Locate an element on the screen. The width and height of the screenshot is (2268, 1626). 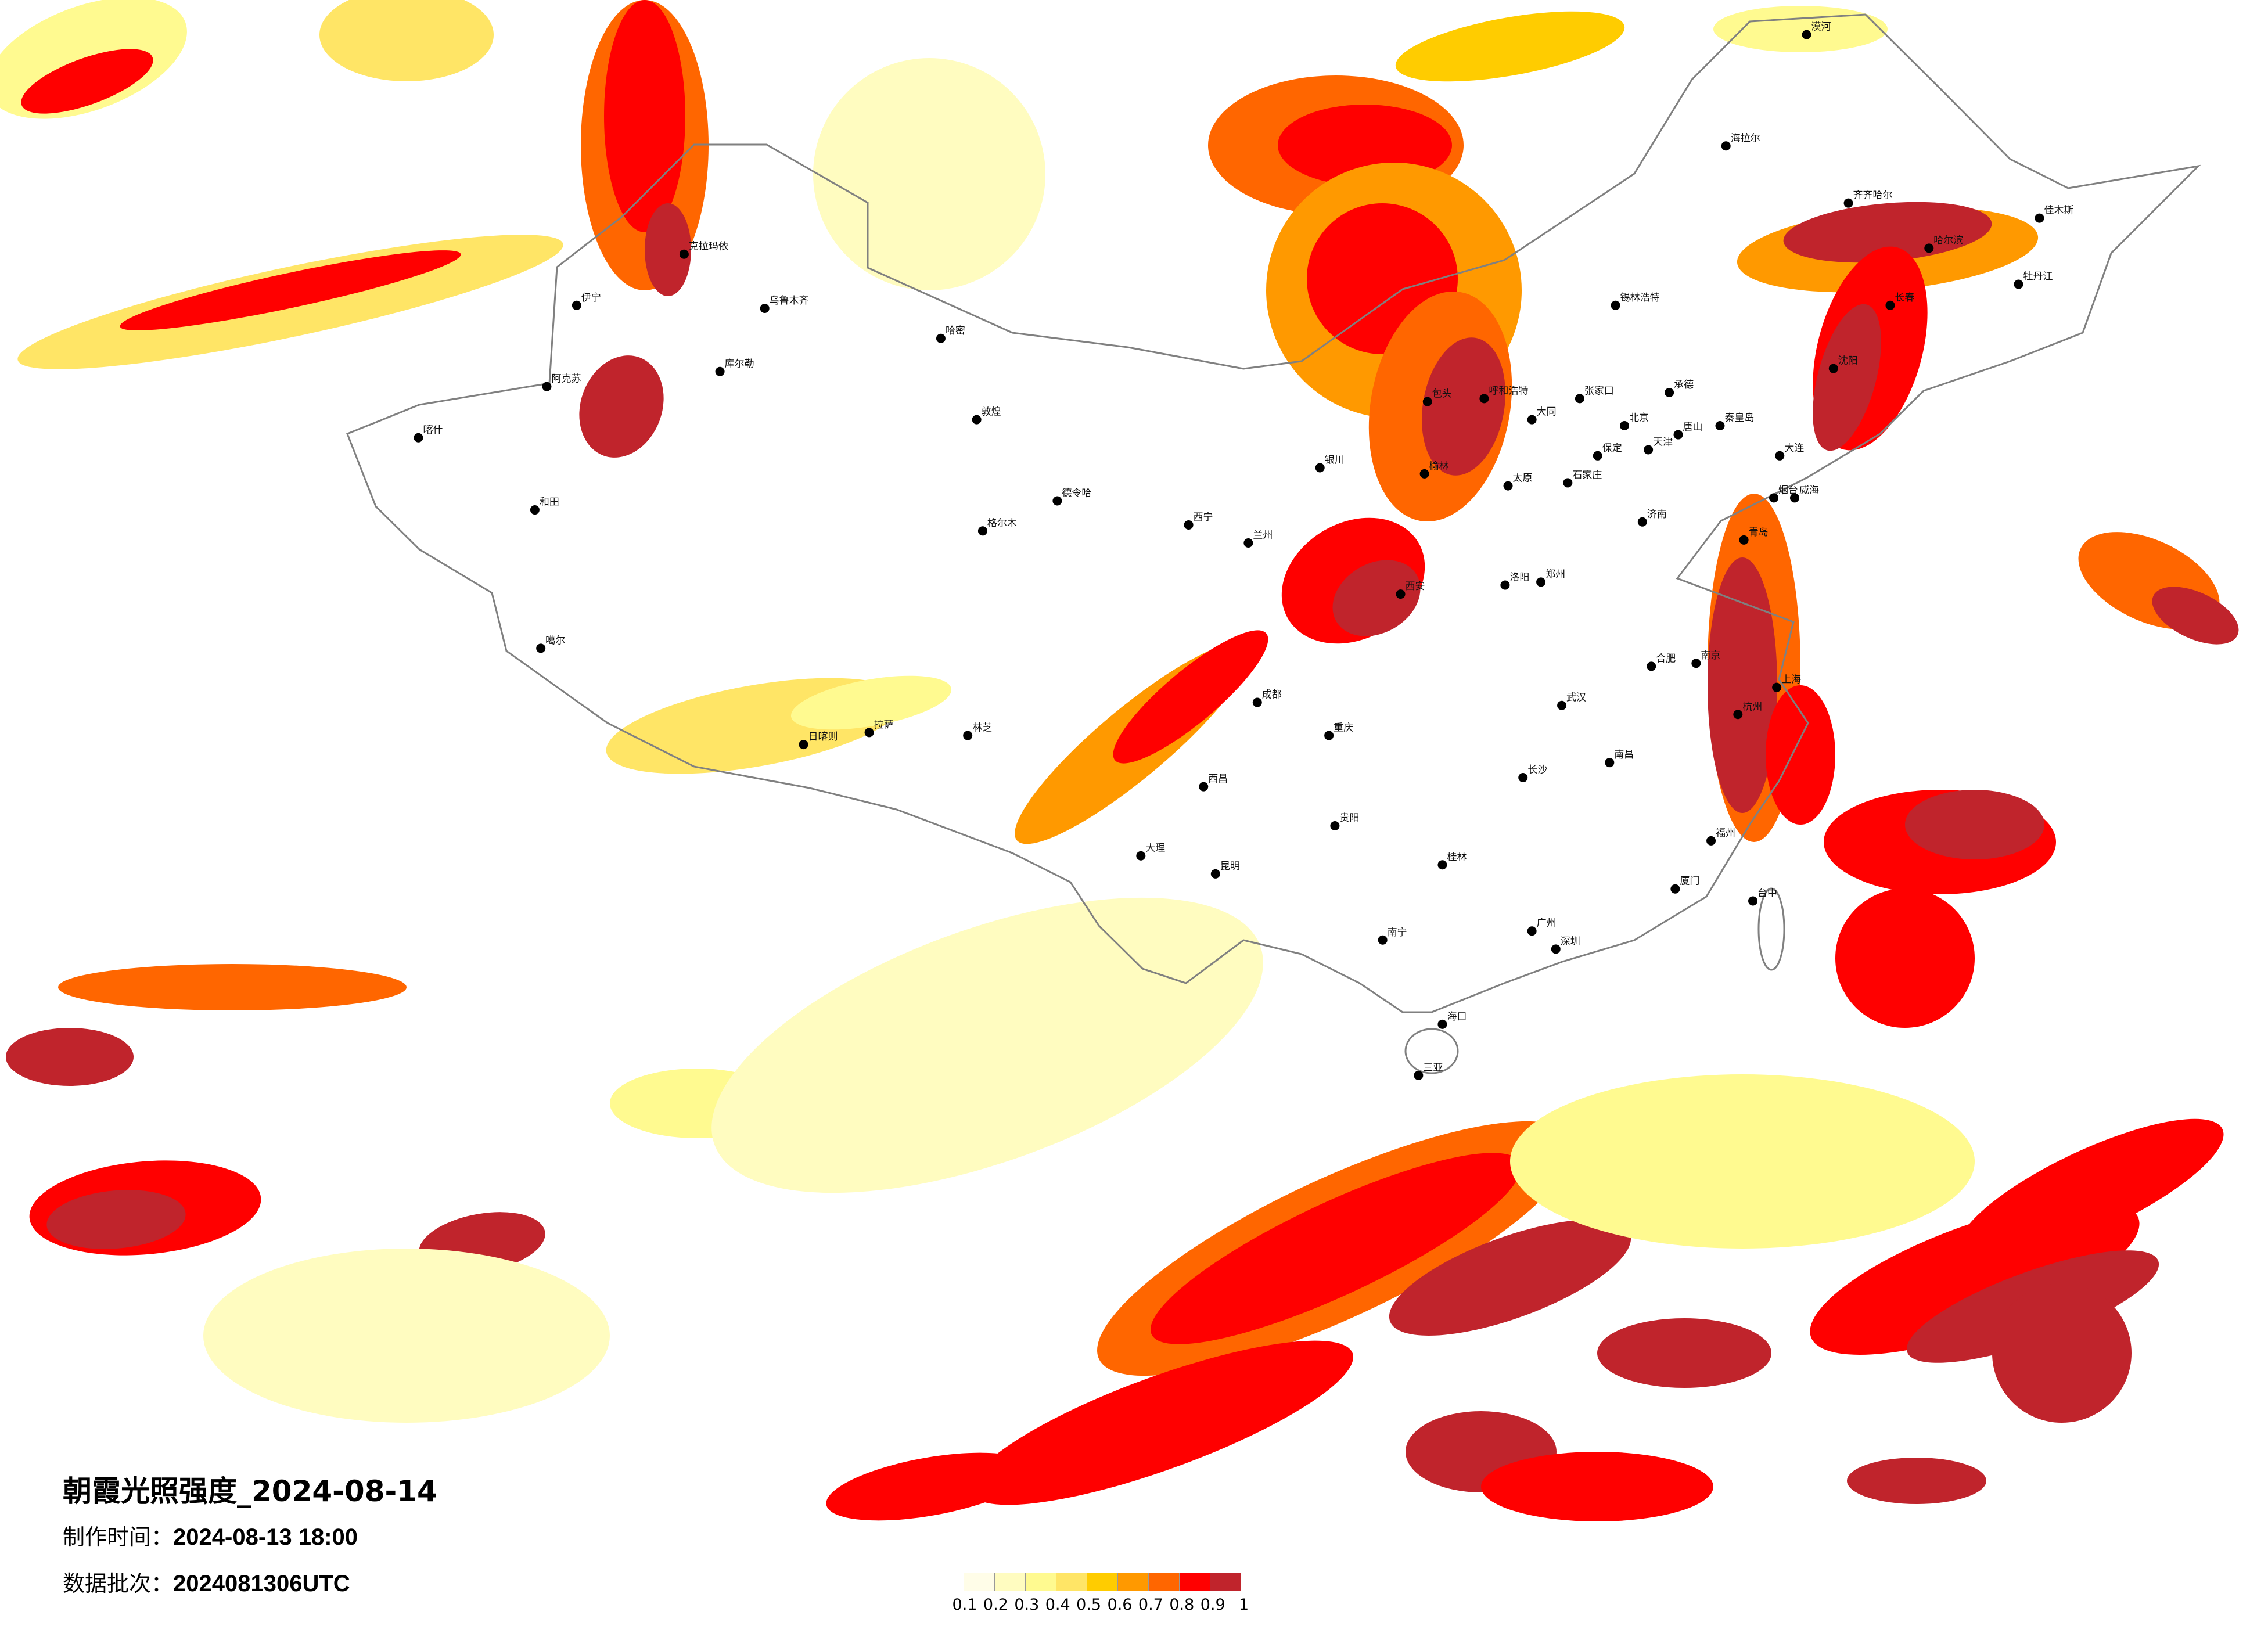
city-label: 成都 is located at coordinates (1272, 695).